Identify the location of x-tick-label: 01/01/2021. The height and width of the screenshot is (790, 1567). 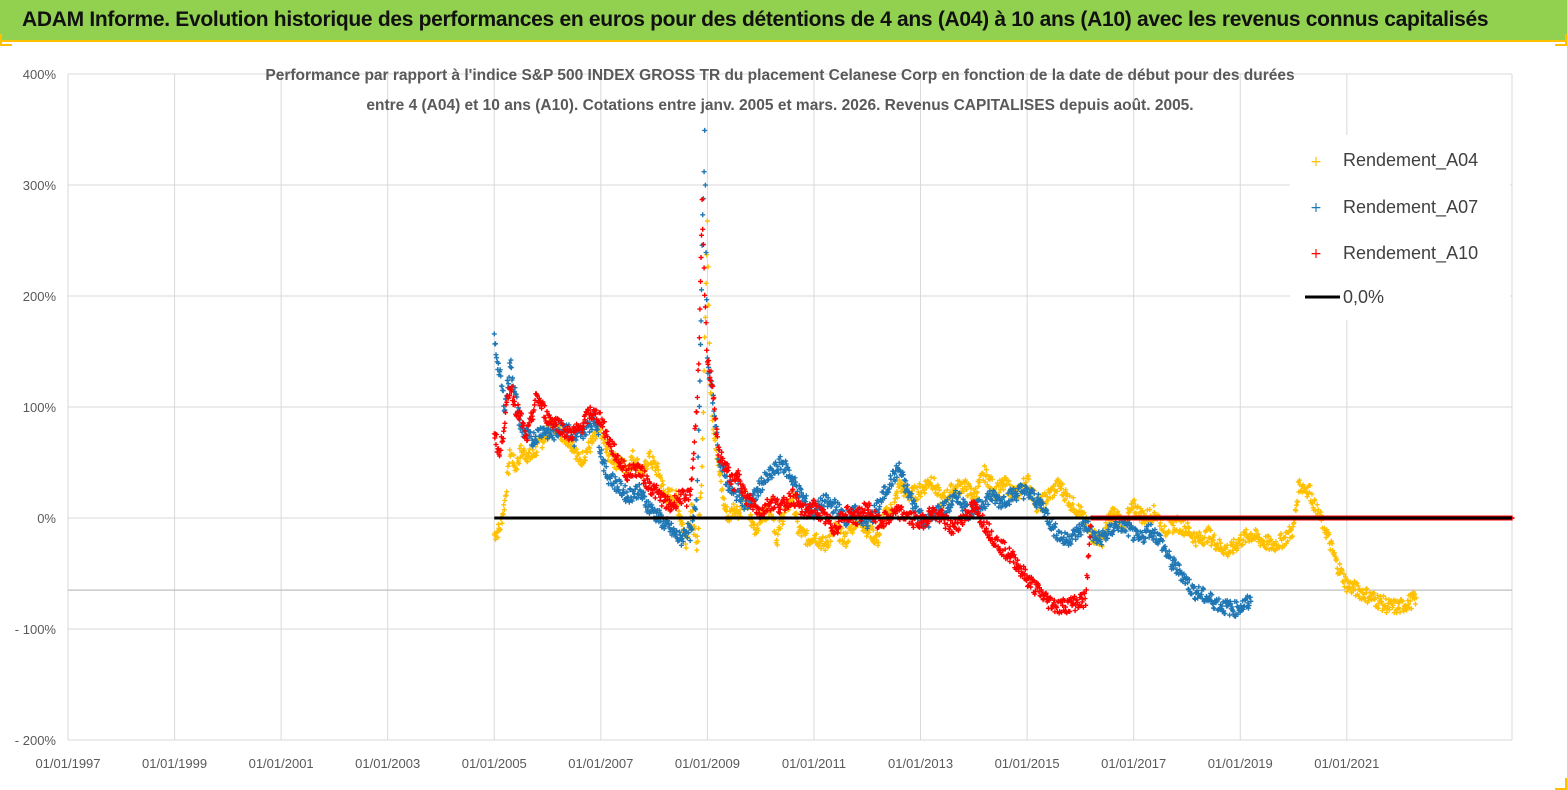
(1346, 763).